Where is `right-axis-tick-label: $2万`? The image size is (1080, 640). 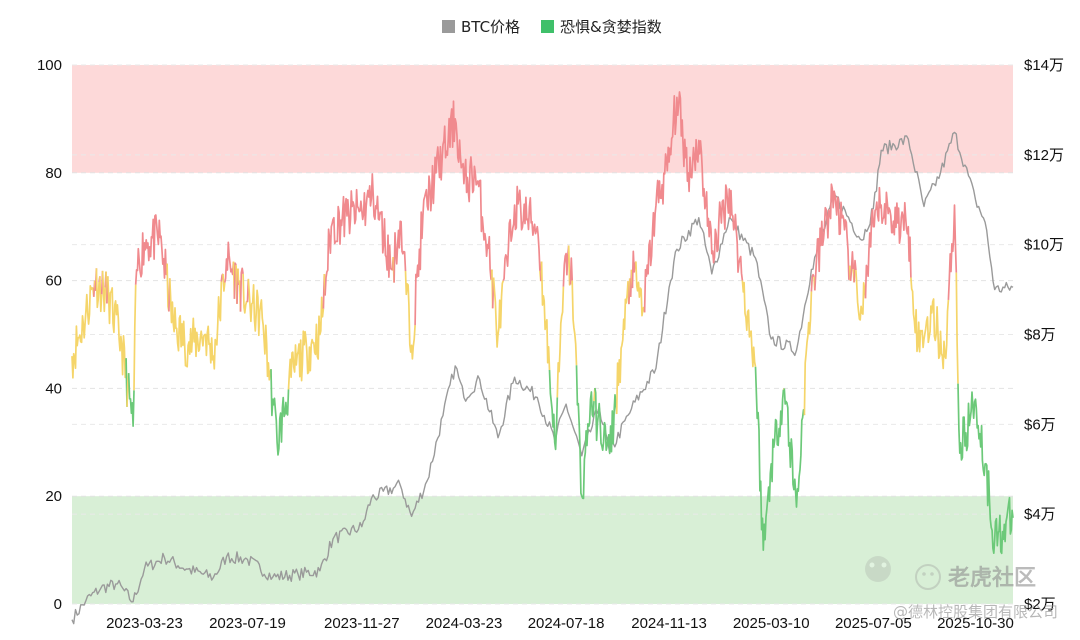
right-axis-tick-label: $2万 is located at coordinates (1040, 604).